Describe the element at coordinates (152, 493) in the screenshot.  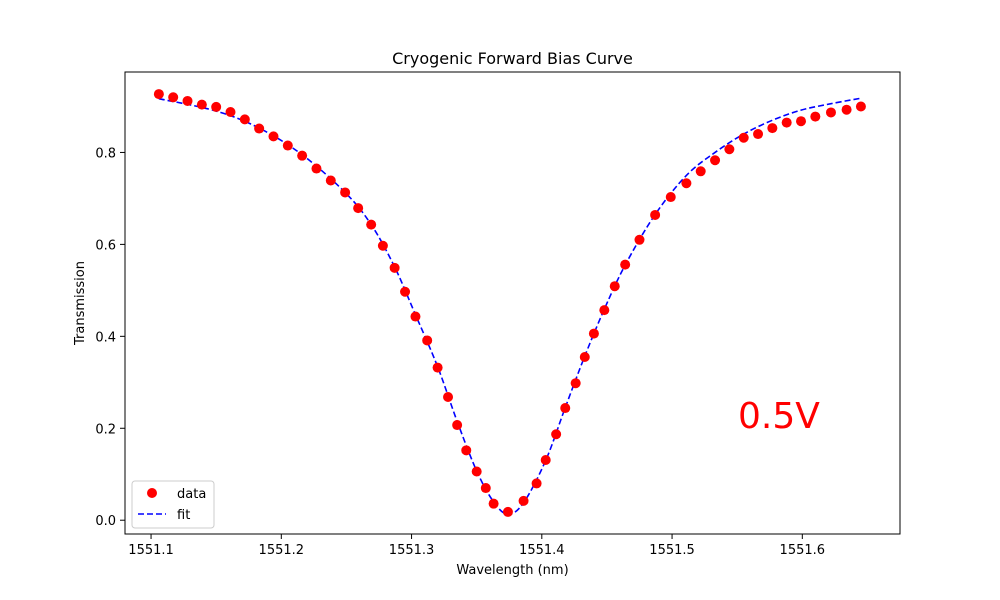
I see `legend-data-marker` at that location.